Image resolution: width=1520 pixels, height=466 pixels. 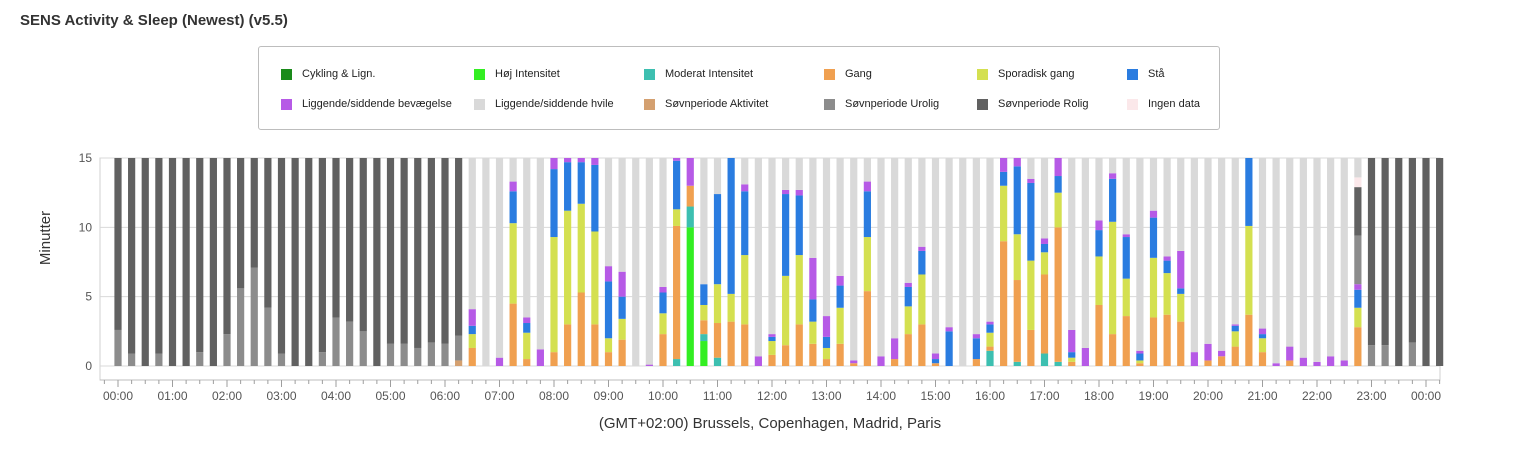 What do you see at coordinates (848, 74) in the screenshot?
I see `legend-item: Gang` at bounding box center [848, 74].